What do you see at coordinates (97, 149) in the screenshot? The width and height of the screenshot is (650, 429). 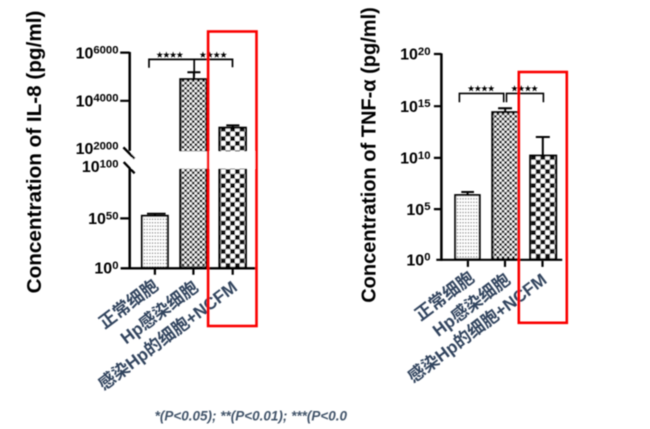 I see `svg-text: 102000` at bounding box center [97, 149].